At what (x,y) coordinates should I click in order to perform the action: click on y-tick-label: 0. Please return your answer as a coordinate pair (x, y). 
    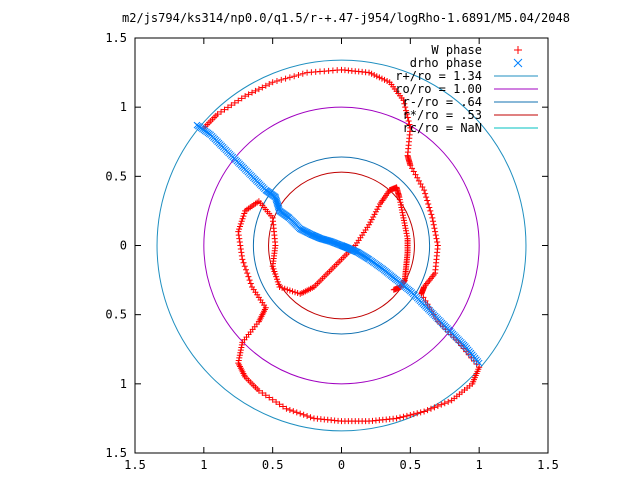
    Looking at the image, I should click on (123, 246).